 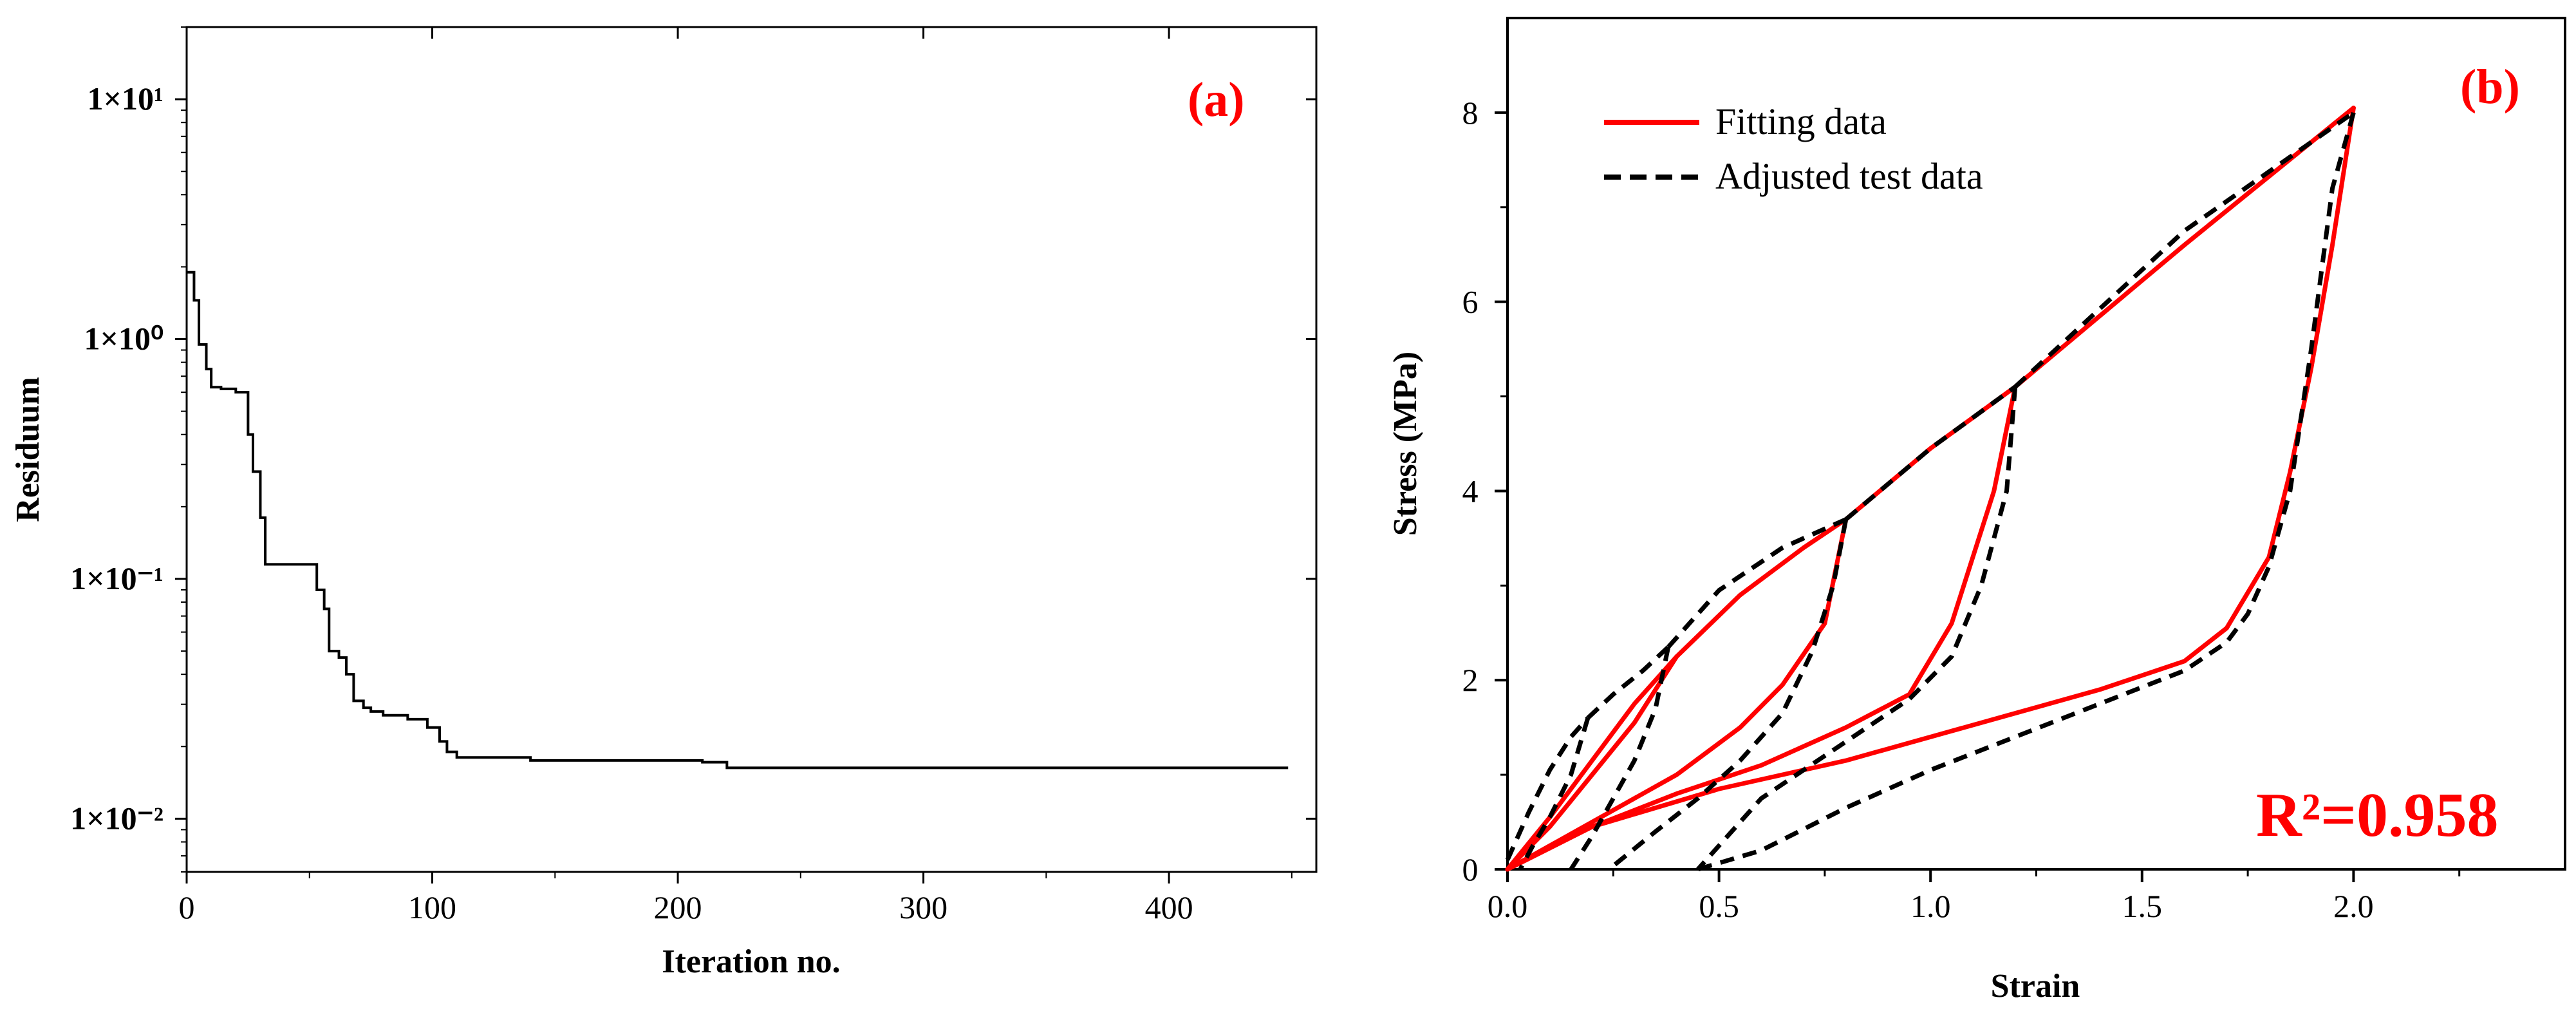 What do you see at coordinates (678, 907) in the screenshot?
I see `panel-a-x-tick-label: 200` at bounding box center [678, 907].